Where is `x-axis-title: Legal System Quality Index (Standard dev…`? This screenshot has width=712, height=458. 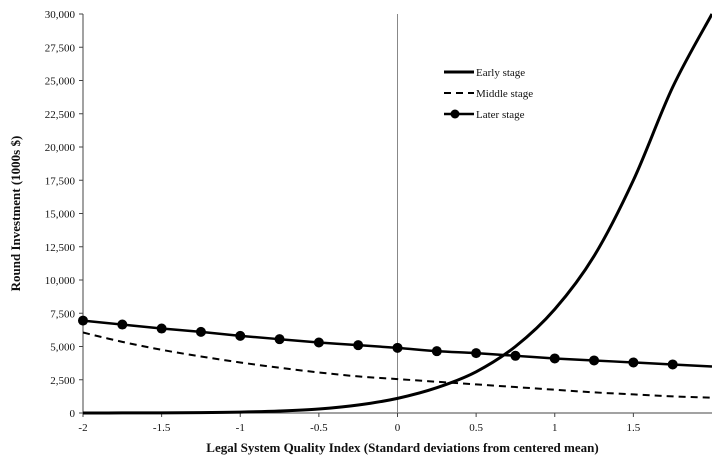
x-axis-title: Legal System Quality Index (Standard dev… is located at coordinates (402, 447).